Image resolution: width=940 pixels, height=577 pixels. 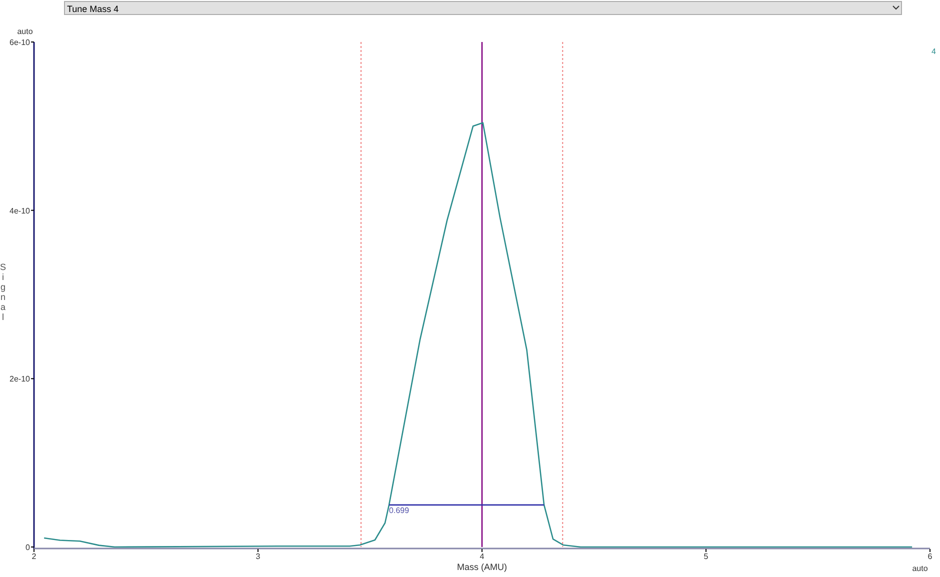 I want to click on text: 4, so click(x=934, y=51).